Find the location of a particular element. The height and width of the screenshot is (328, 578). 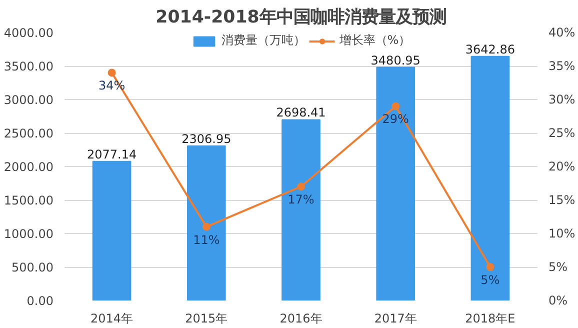

x-tick-label: 2014年 is located at coordinates (112, 319).